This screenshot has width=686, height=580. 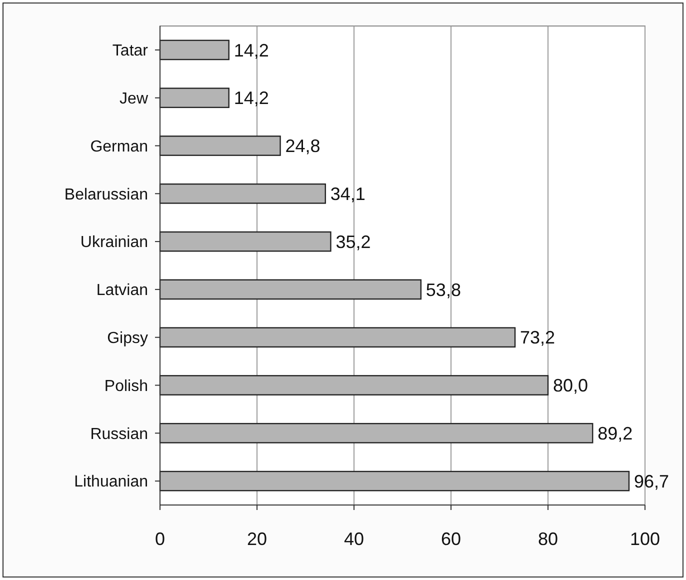 What do you see at coordinates (257, 539) in the screenshot?
I see `x-tick-label: 20` at bounding box center [257, 539].